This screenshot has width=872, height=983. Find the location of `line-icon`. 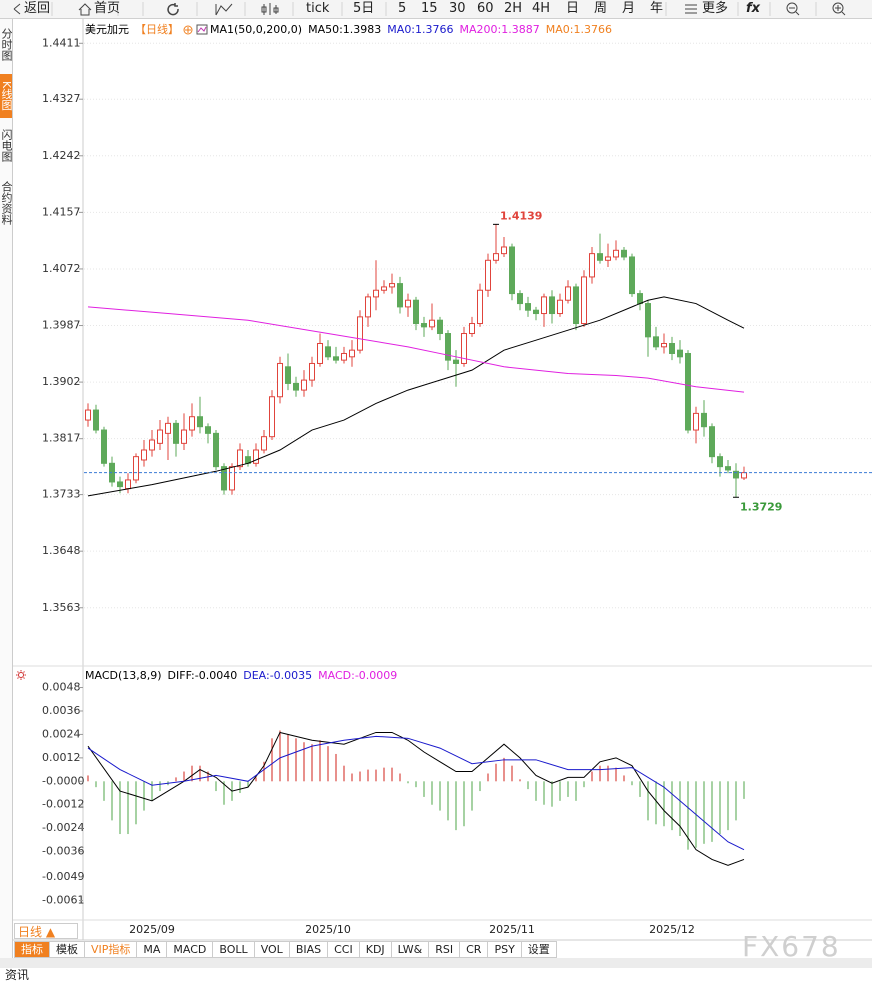

line-icon is located at coordinates (224, 9).